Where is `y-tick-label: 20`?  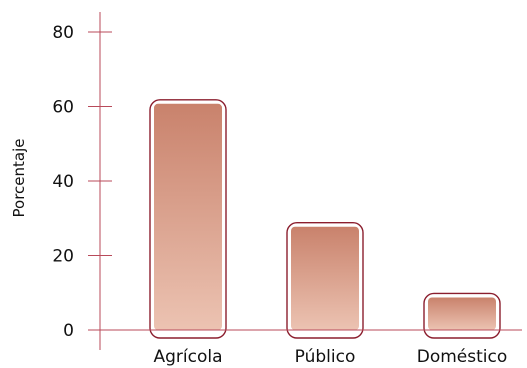
y-tick-label: 20 is located at coordinates (63, 257).